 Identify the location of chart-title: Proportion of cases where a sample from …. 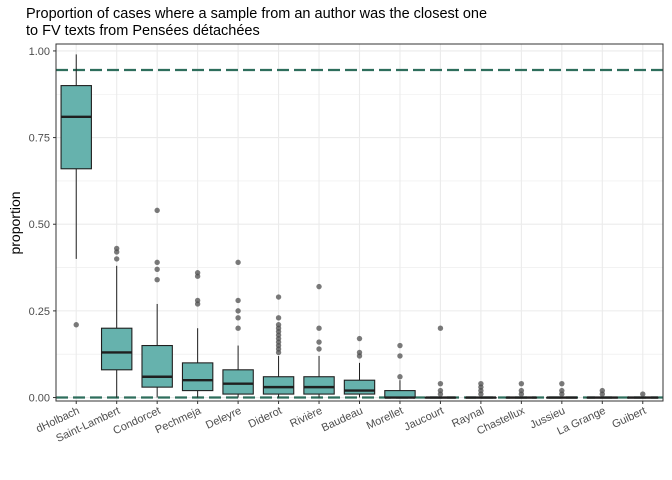
(256, 14).